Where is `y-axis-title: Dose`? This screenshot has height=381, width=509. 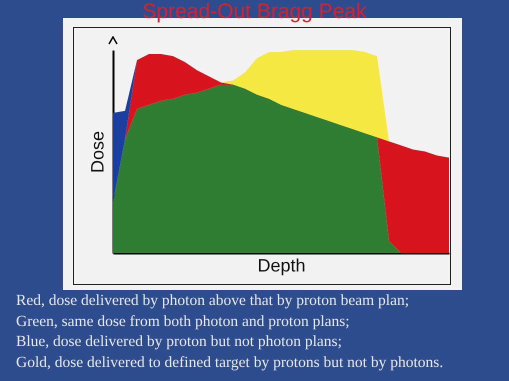 y-axis-title: Dose is located at coordinates (98, 152).